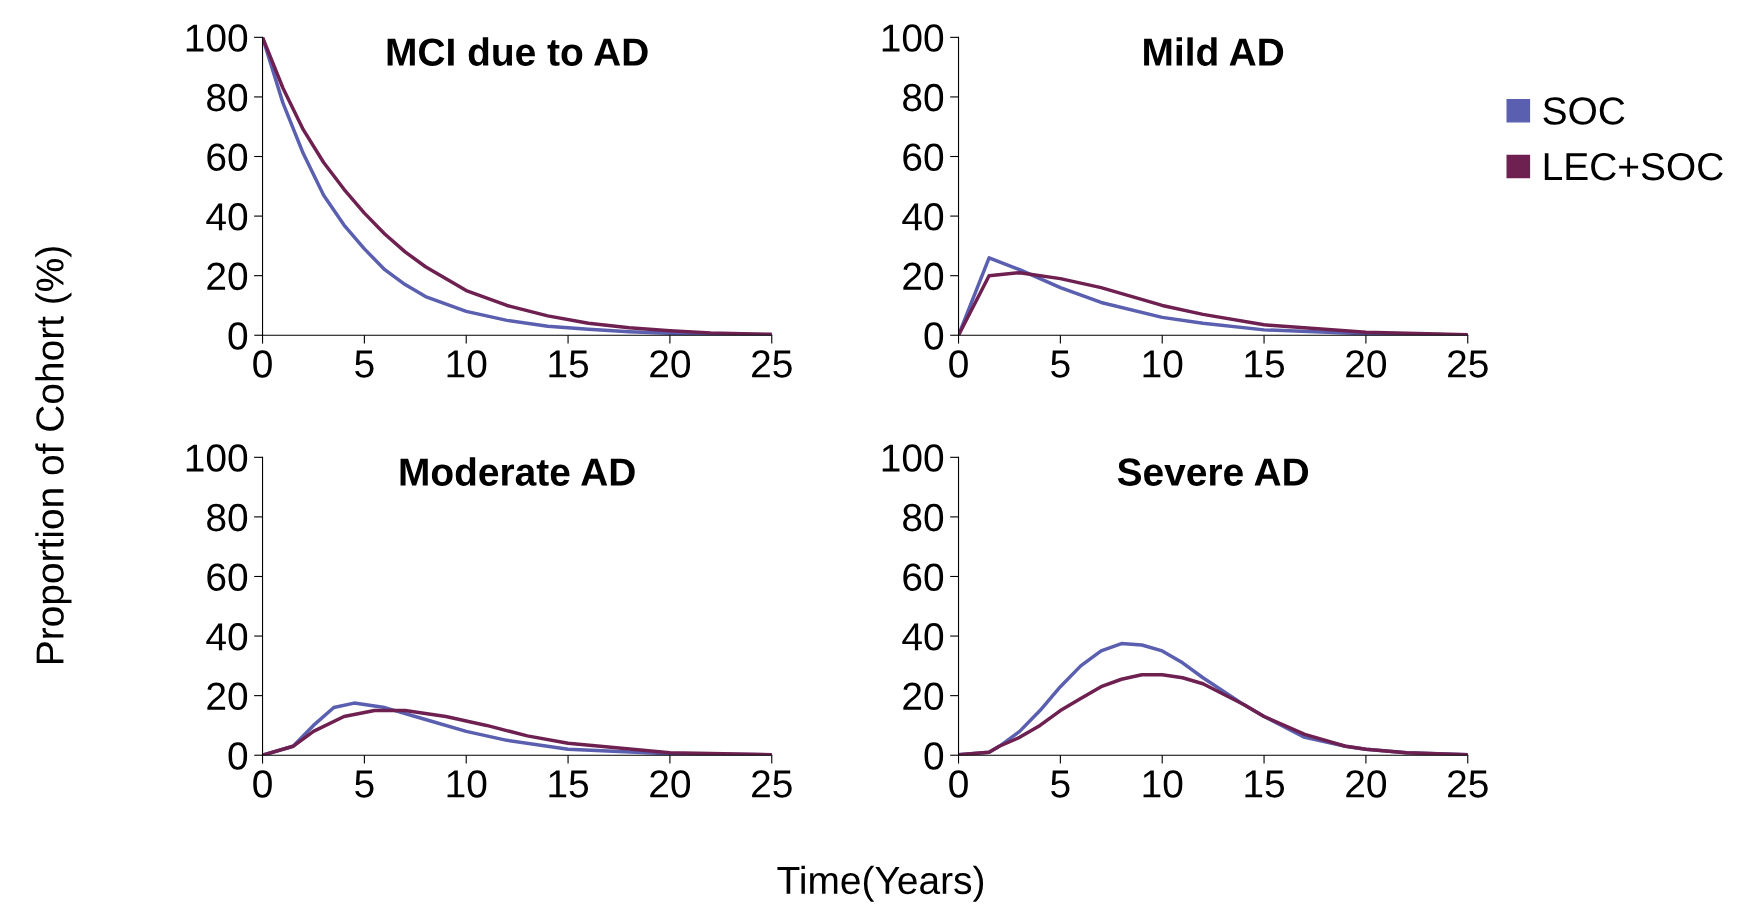 This screenshot has height=911, width=1762. What do you see at coordinates (1214, 51) in the screenshot?
I see `chart-title: Mild AD` at bounding box center [1214, 51].